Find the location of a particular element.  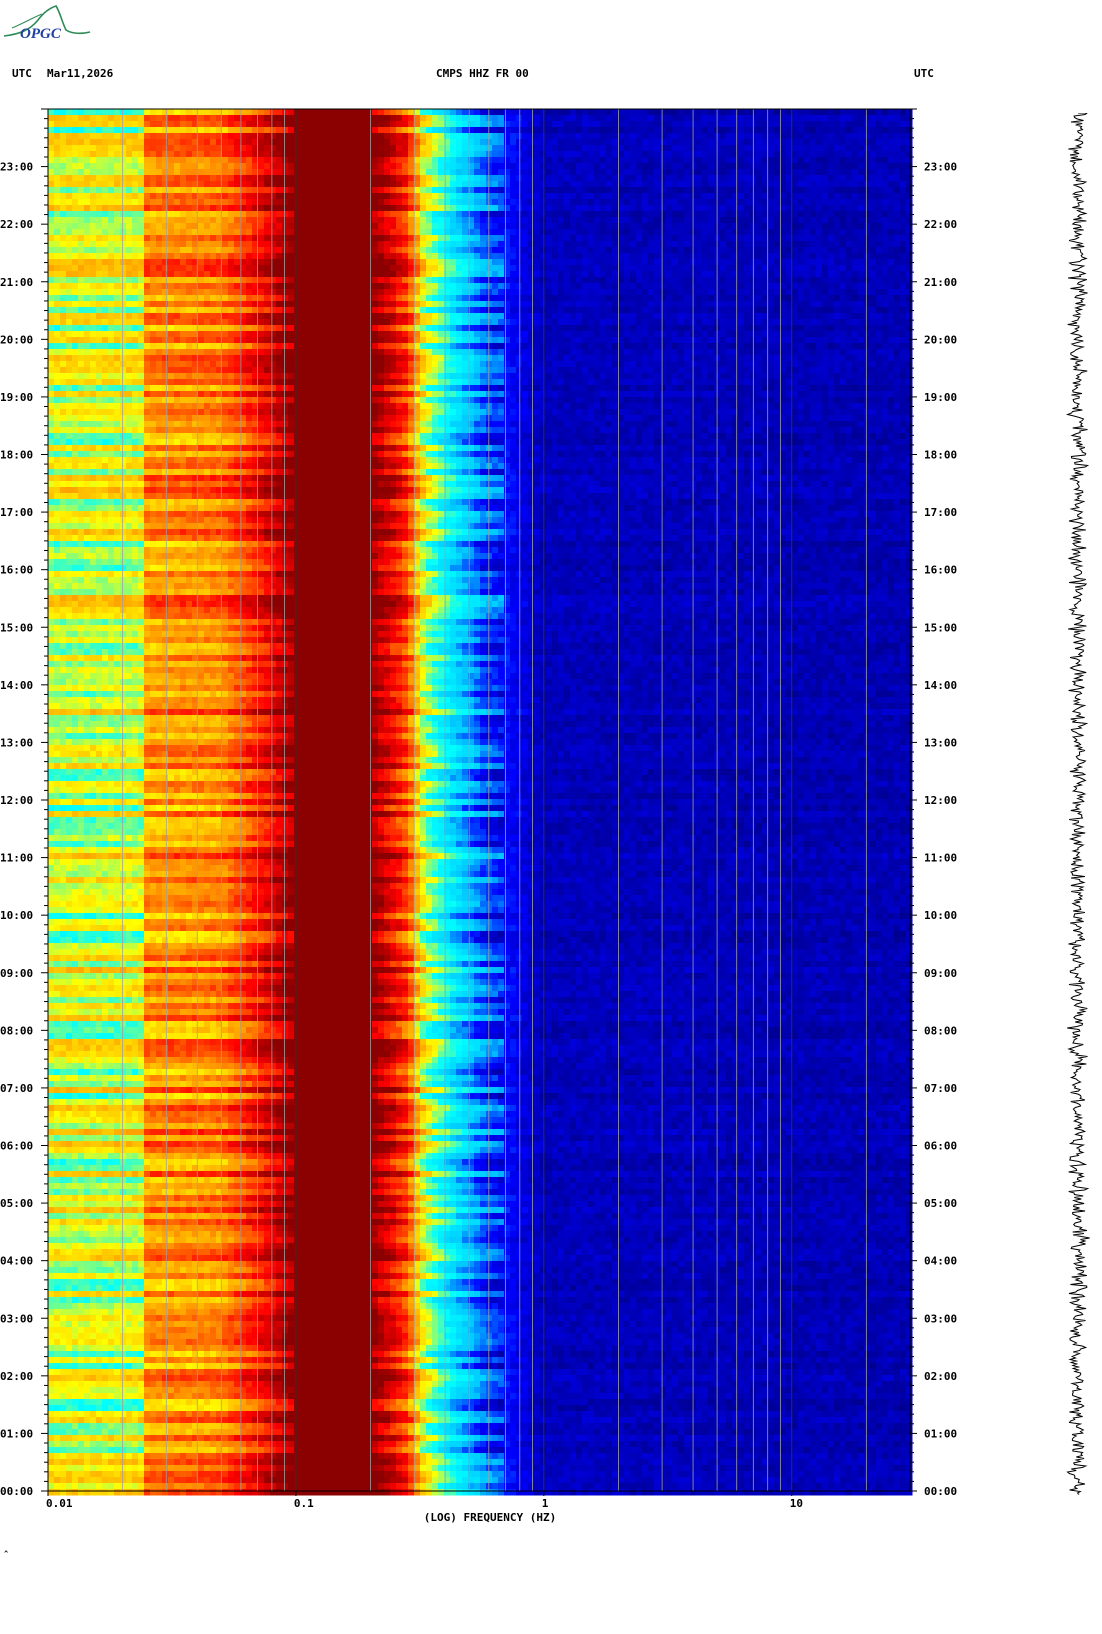

y-tick-label-left: 22:00 is located at coordinates (16, 224).